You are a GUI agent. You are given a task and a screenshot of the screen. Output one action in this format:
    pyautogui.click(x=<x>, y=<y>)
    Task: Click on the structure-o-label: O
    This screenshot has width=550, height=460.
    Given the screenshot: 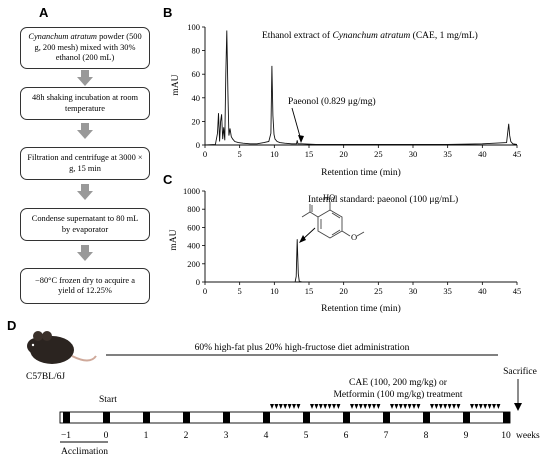 What is the action you would take?
    pyautogui.click(x=354, y=237)
    